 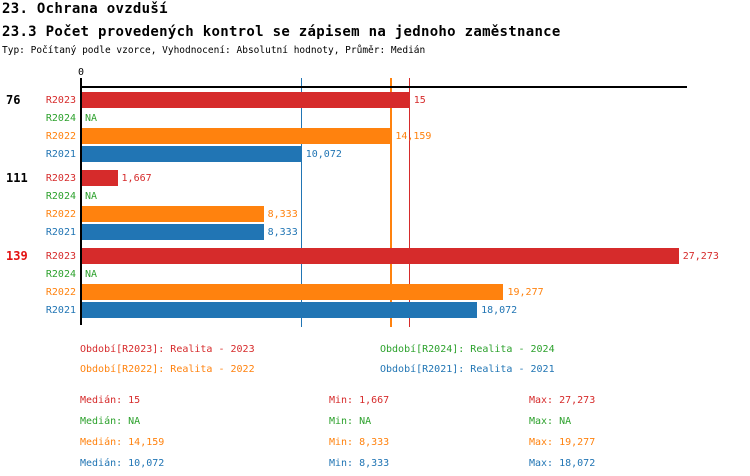 I want to click on stat-median-r2021: Medián: 10,072, so click(x=122, y=463).